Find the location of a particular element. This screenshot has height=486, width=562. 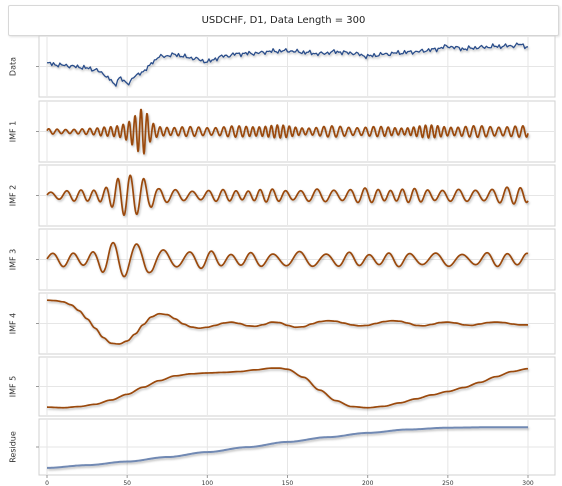

x-tick-label: 150 is located at coordinates (288, 483).